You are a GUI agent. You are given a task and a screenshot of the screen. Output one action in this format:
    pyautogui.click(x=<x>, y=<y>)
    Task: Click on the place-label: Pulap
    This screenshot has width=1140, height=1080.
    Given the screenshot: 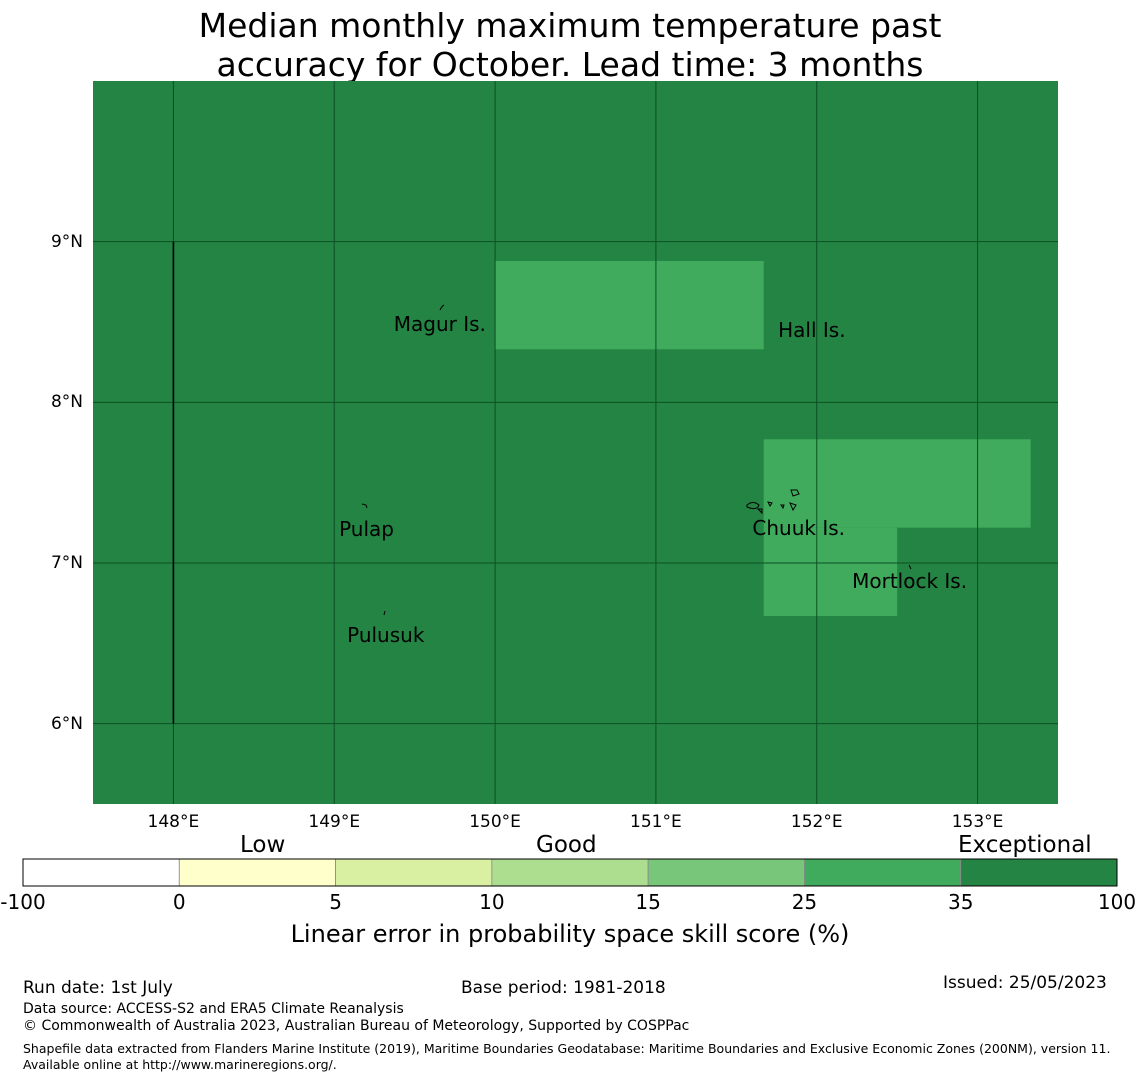 What is the action you would take?
    pyautogui.click(x=366, y=529)
    